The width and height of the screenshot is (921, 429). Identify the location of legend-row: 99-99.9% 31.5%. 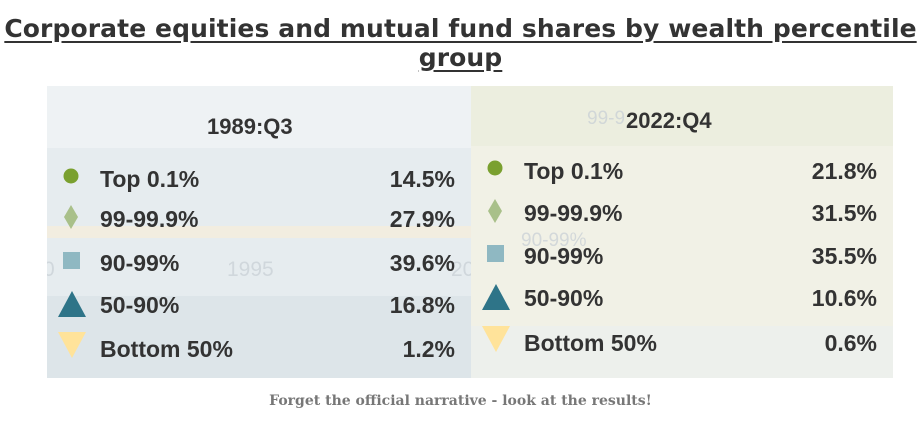
(682, 215).